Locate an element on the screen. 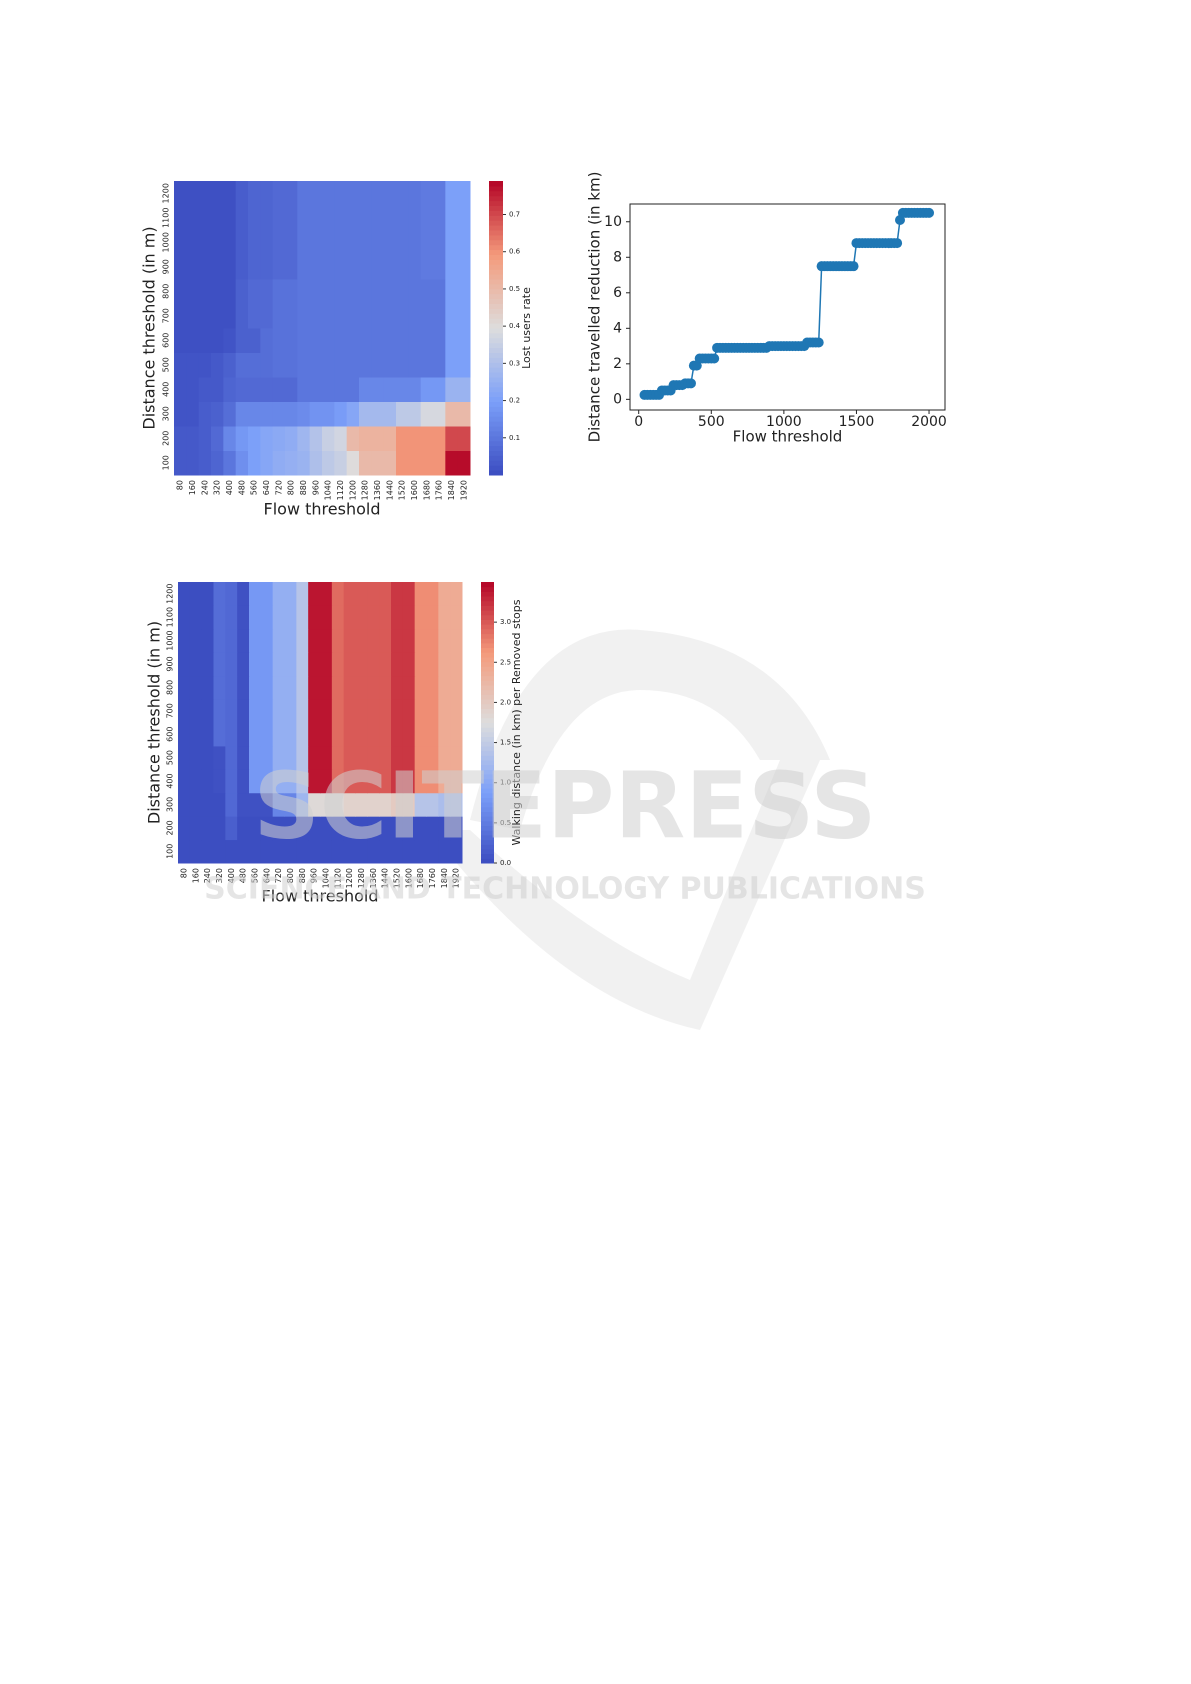  x-tick-label: 320 is located at coordinates (219, 875).